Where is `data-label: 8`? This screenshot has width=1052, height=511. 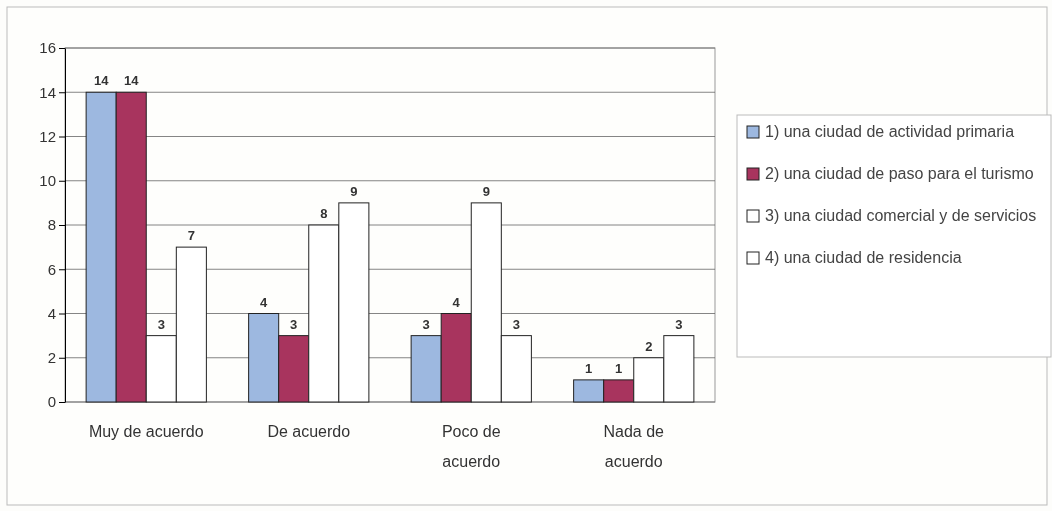 data-label: 8 is located at coordinates (324, 213).